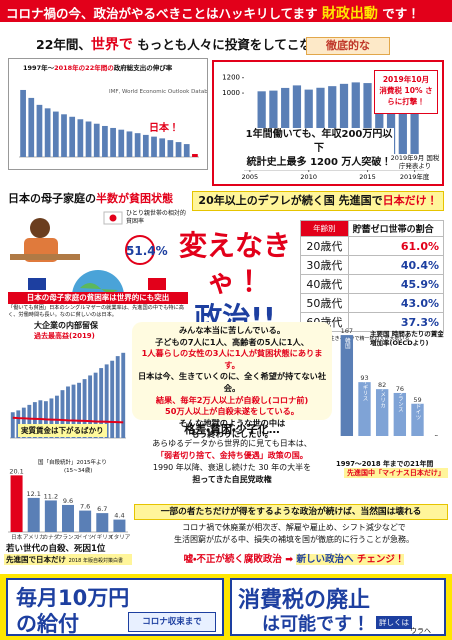 The width and height of the screenshot is (452, 640). I want to click on line, so click(68, 420).